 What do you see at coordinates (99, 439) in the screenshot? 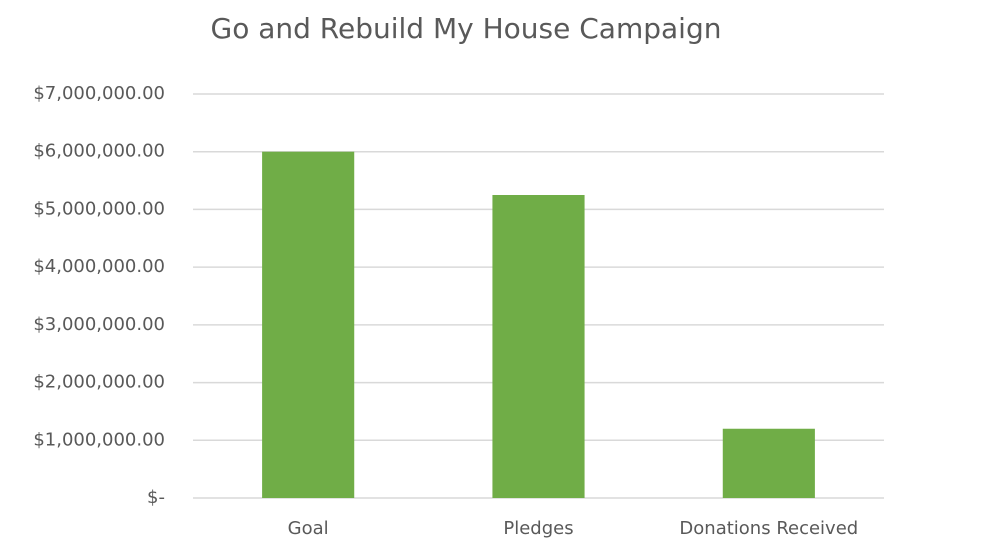
I see `y-tick-label: $1,000,000.00` at bounding box center [99, 439].